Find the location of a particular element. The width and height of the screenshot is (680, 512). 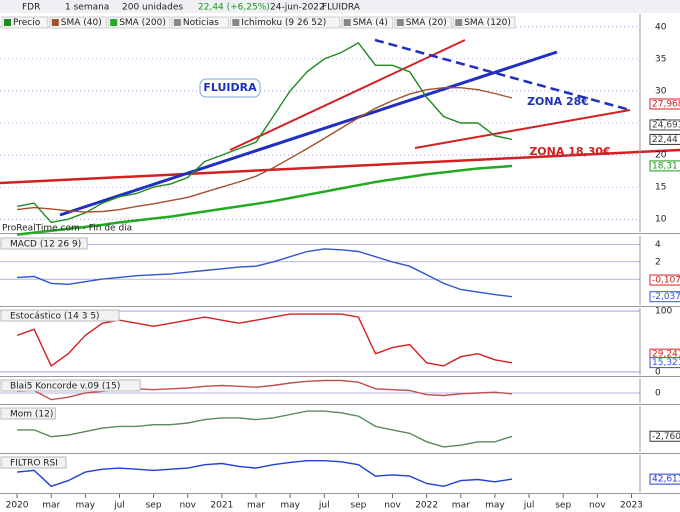

legend-label: Ichimoku (9 26 52) is located at coordinates (283, 23).